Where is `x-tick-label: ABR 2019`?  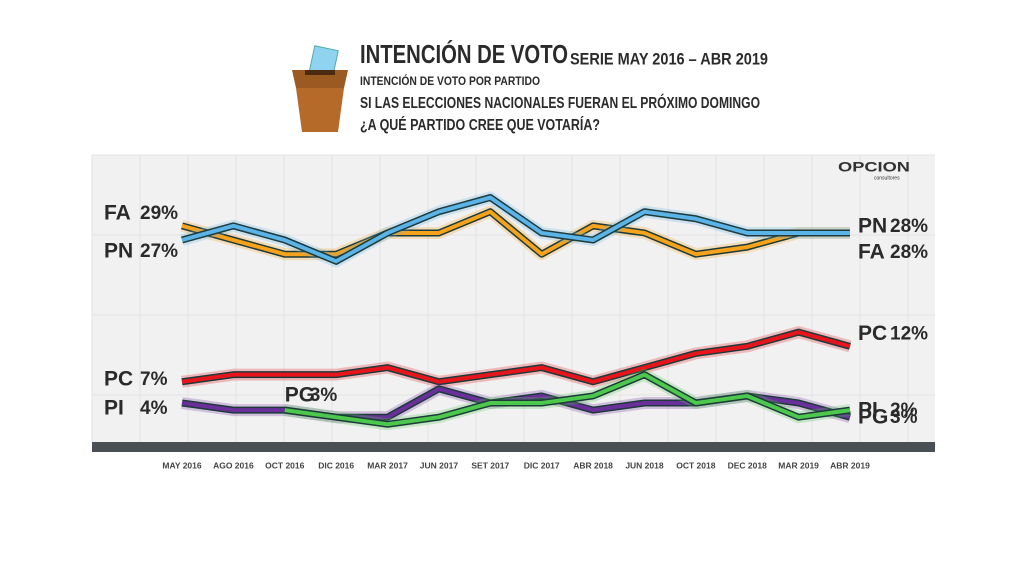 x-tick-label: ABR 2019 is located at coordinates (850, 465).